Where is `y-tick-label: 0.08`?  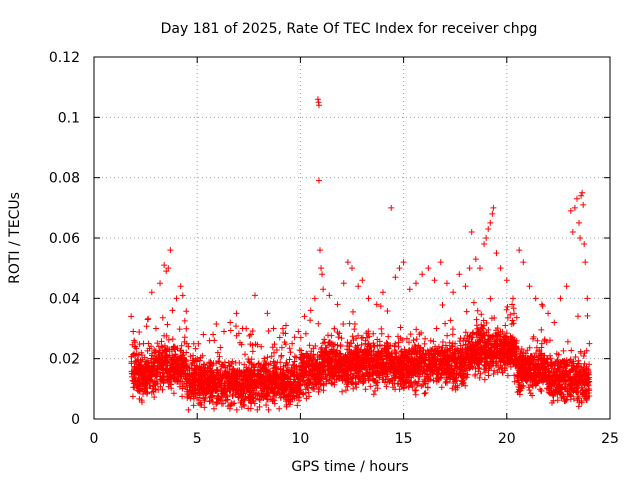 y-tick-label: 0.08 is located at coordinates (64, 179).